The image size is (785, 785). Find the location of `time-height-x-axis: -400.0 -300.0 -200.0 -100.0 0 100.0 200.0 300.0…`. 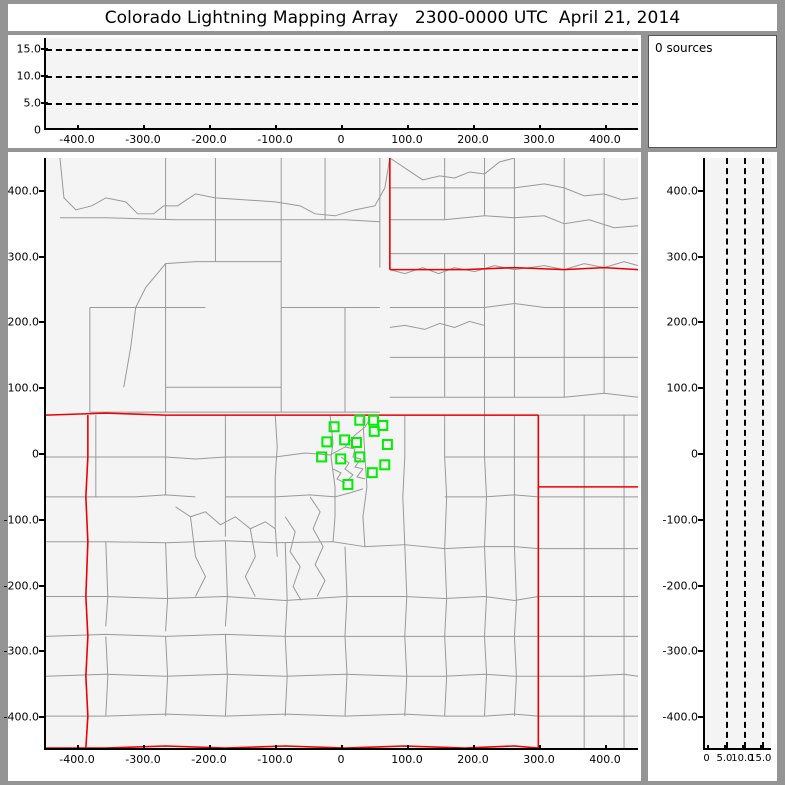

time-height-x-axis: -400.0 -300.0 -200.0 -100.0 0 100.0 200.0 300.0… is located at coordinates (341, 136).